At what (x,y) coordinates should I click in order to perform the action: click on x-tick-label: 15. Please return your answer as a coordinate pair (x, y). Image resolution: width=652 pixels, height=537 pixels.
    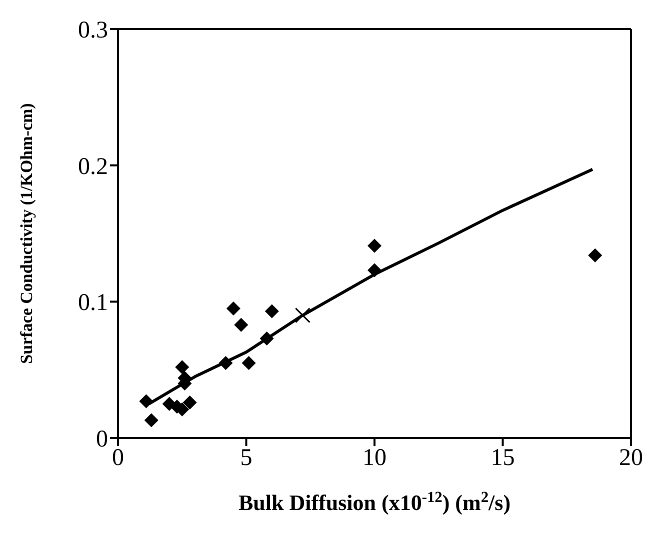
    Looking at the image, I should click on (502, 458).